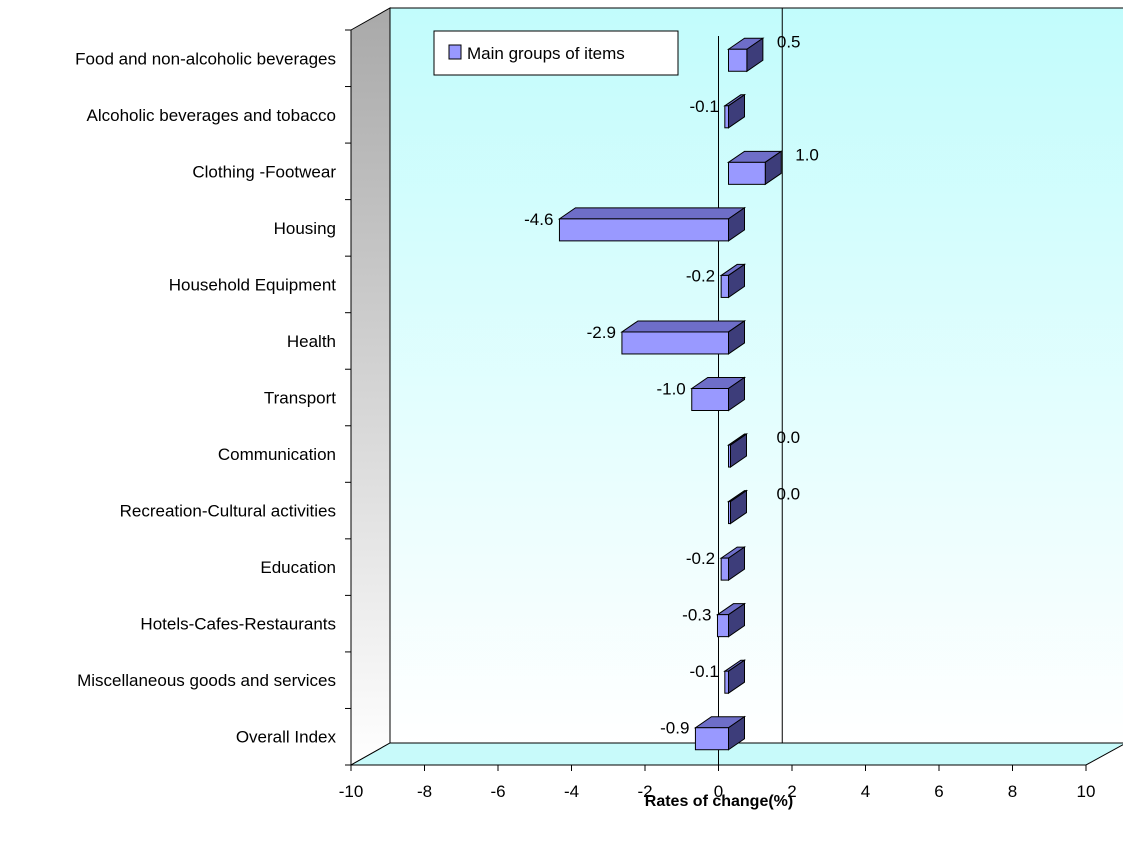  I want to click on category-label: Alcoholic beverages and tobacco, so click(212, 115).